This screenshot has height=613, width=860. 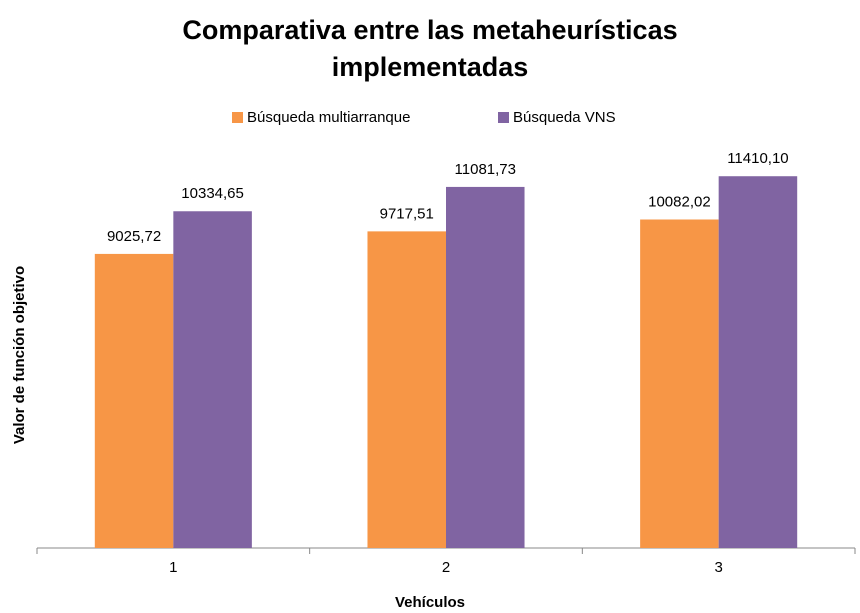 I want to click on data-label: 10082,02, so click(x=679, y=201).